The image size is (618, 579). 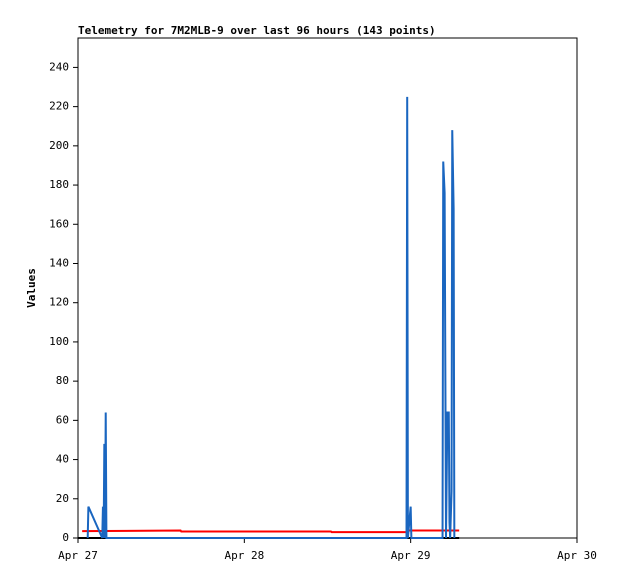 I want to click on y-tick-label: 140, so click(x=59, y=262).